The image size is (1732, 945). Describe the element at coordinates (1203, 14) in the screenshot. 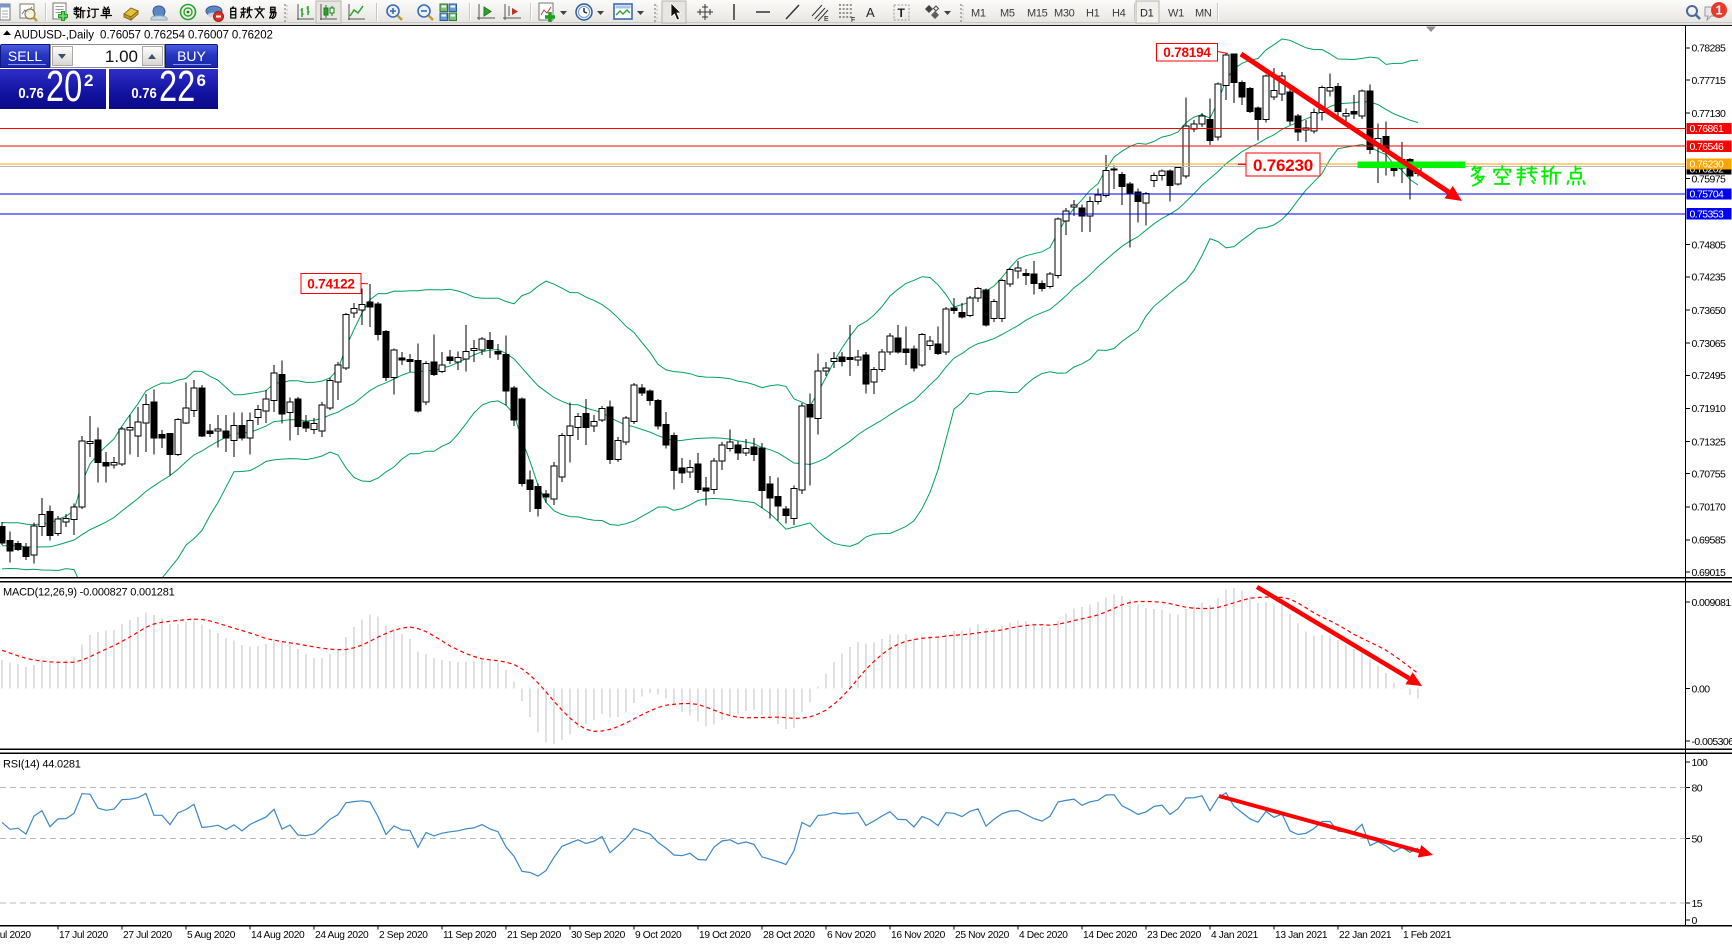

I see `svg-text: MN` at that location.